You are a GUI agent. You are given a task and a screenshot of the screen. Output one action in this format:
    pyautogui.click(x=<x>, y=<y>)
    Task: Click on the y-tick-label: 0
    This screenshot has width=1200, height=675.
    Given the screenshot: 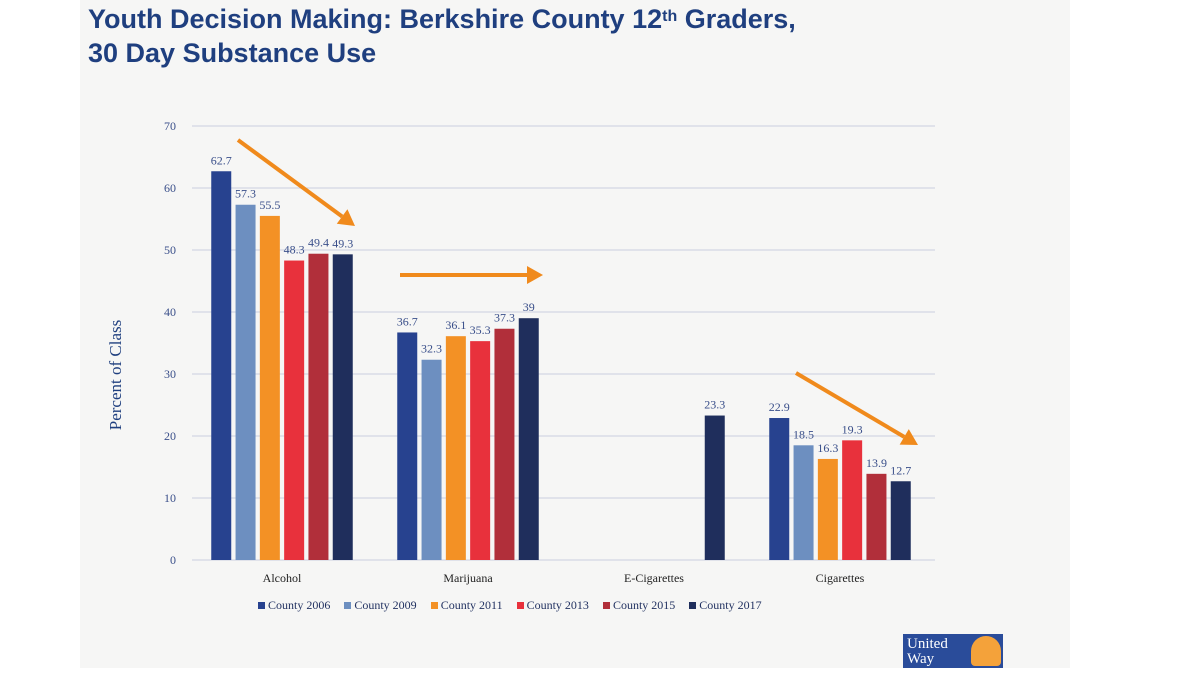 What is the action you would take?
    pyautogui.click(x=173, y=560)
    